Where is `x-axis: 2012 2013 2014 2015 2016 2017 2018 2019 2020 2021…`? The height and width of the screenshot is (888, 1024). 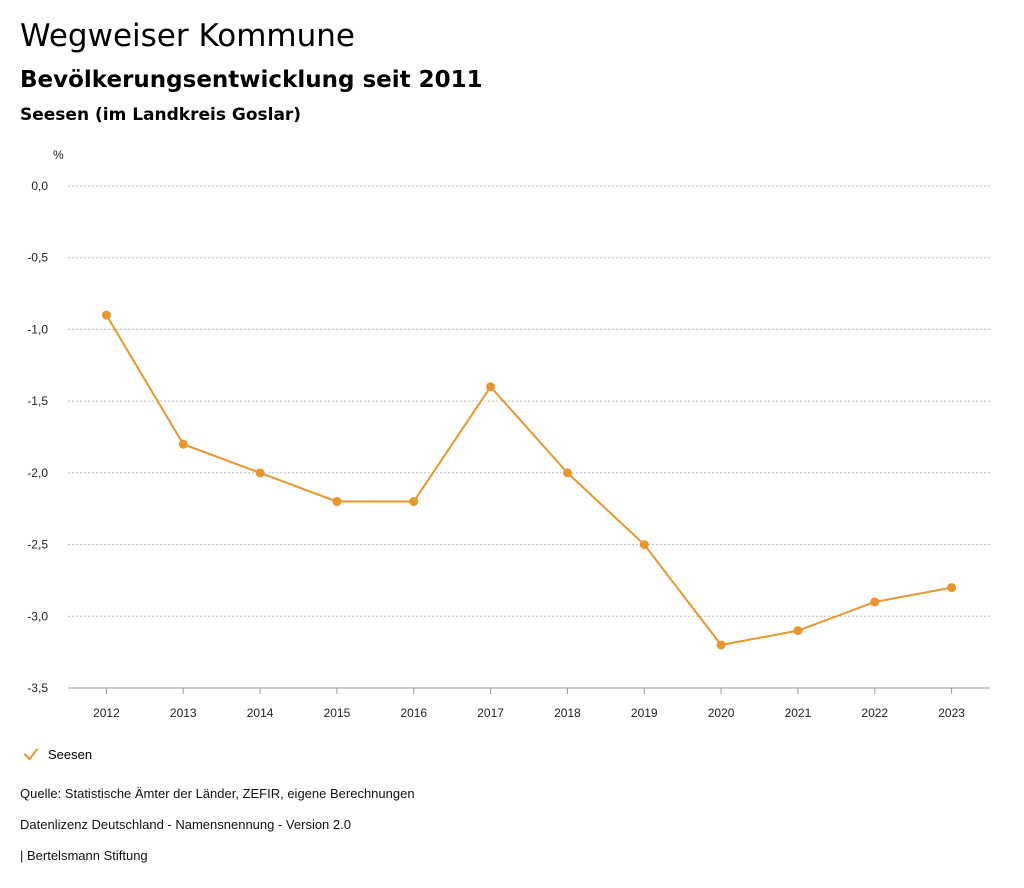
x-axis: 2012 2013 2014 2015 2016 2017 2018 2019 2020 2021… is located at coordinates (529, 704).